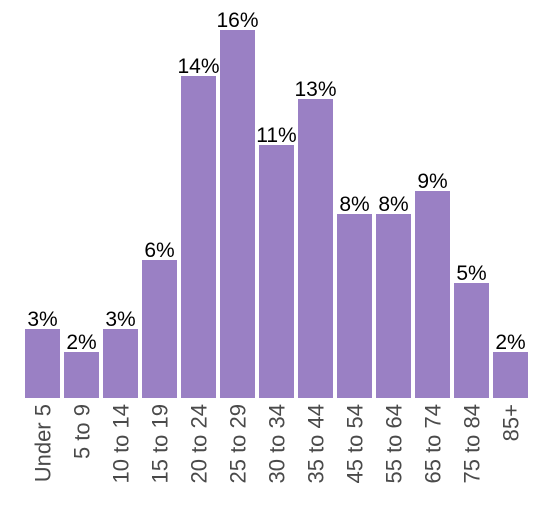 This screenshot has height=519, width=544. Describe the element at coordinates (159, 250) in the screenshot. I see `bar-value-label: 6%` at that location.